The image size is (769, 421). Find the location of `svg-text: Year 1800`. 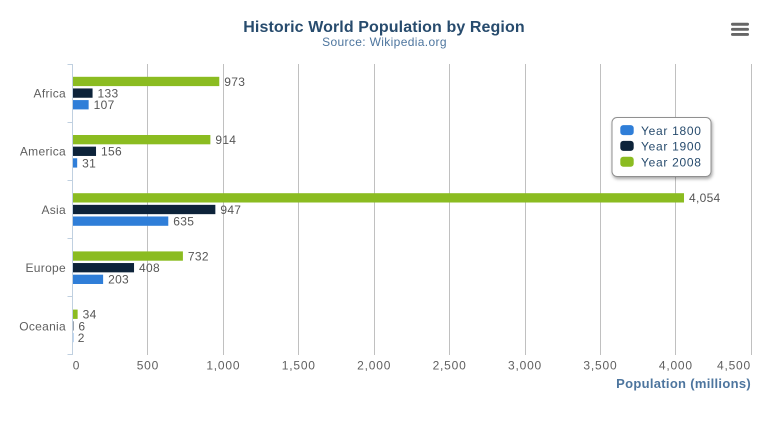

svg-text: Year 1800 is located at coordinates (671, 131).